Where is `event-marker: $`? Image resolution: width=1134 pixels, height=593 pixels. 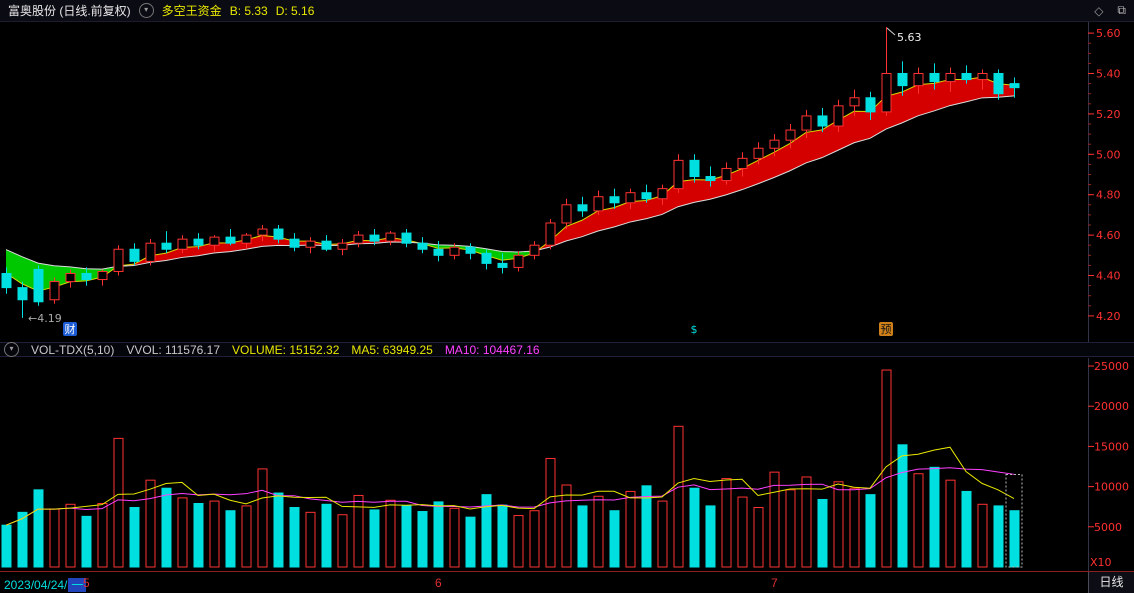 event-marker: $ is located at coordinates (694, 329).